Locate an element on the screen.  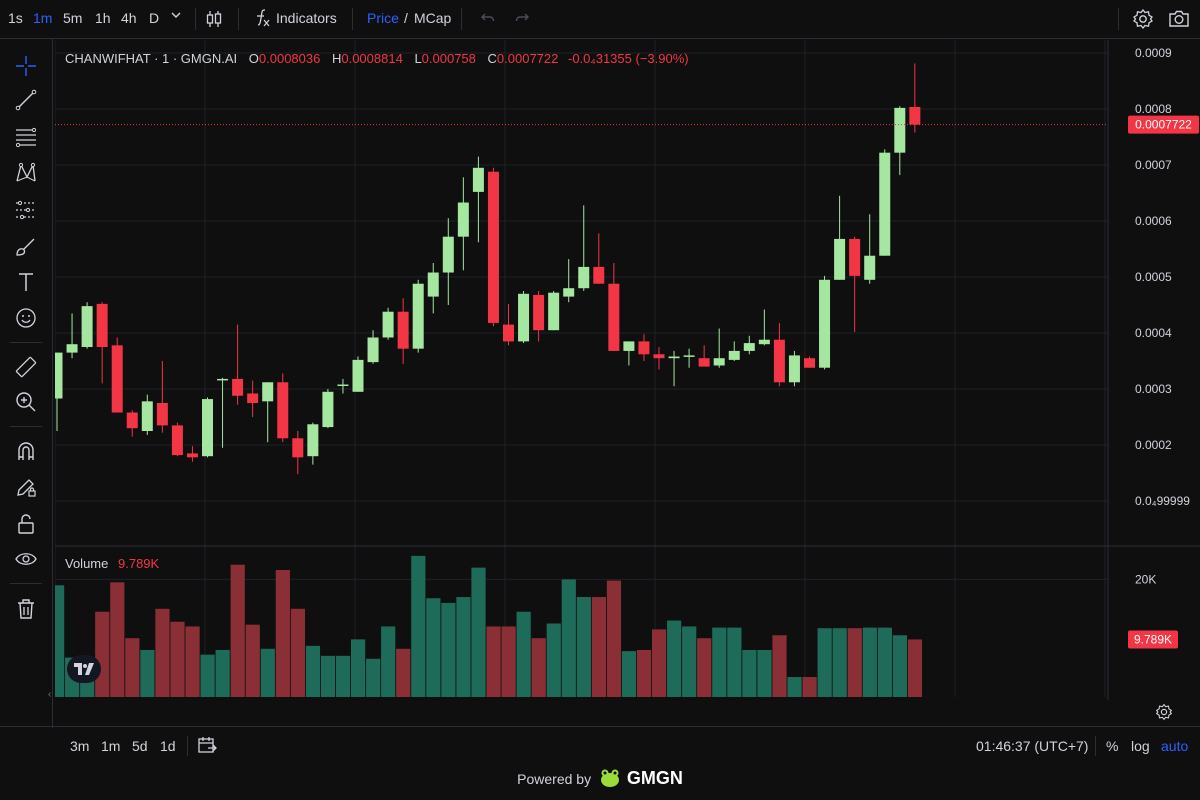
symbol-title: CHANWIFHAT · 1 · GMGN.AI is located at coordinates (151, 58).